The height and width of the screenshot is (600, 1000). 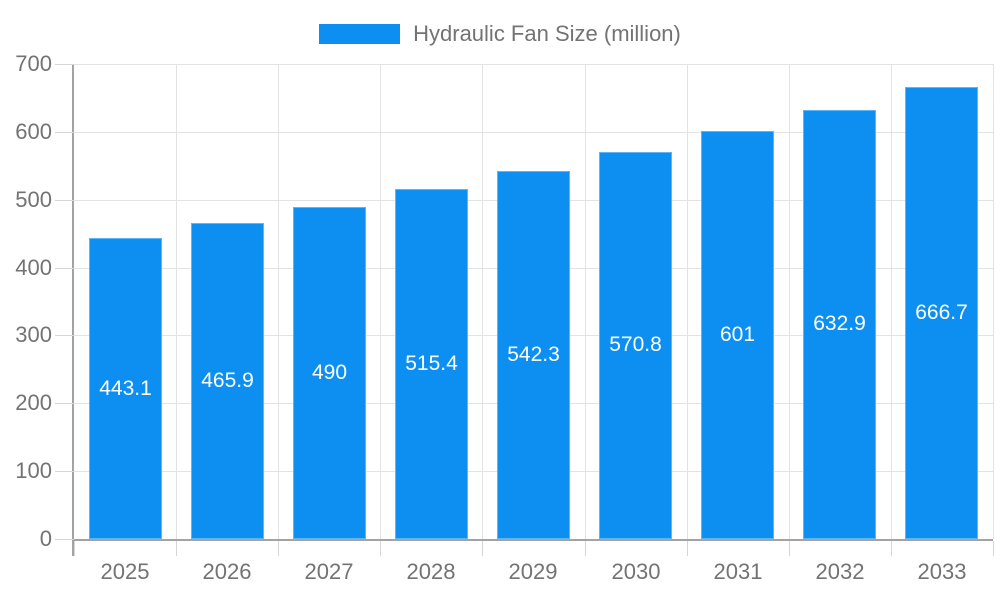 I want to click on y-tick-label: 200, so click(x=33, y=402).